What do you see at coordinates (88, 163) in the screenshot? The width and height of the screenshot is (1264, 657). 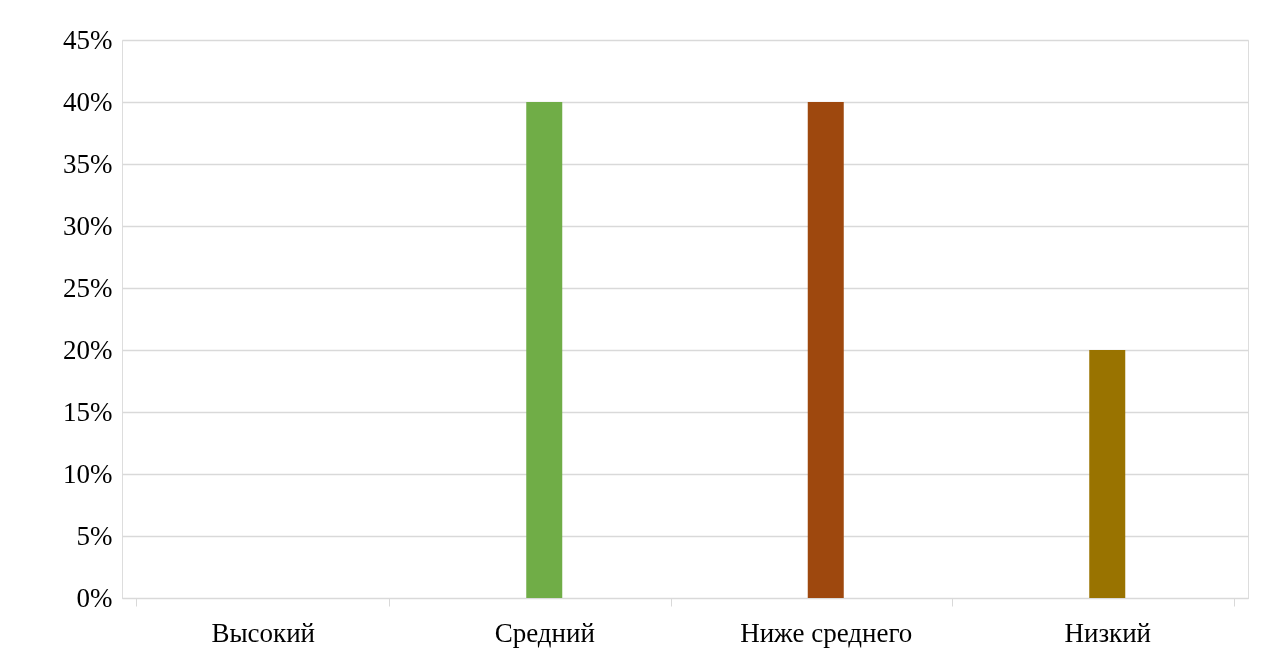 I see `y-tick-label: 35%` at bounding box center [88, 163].